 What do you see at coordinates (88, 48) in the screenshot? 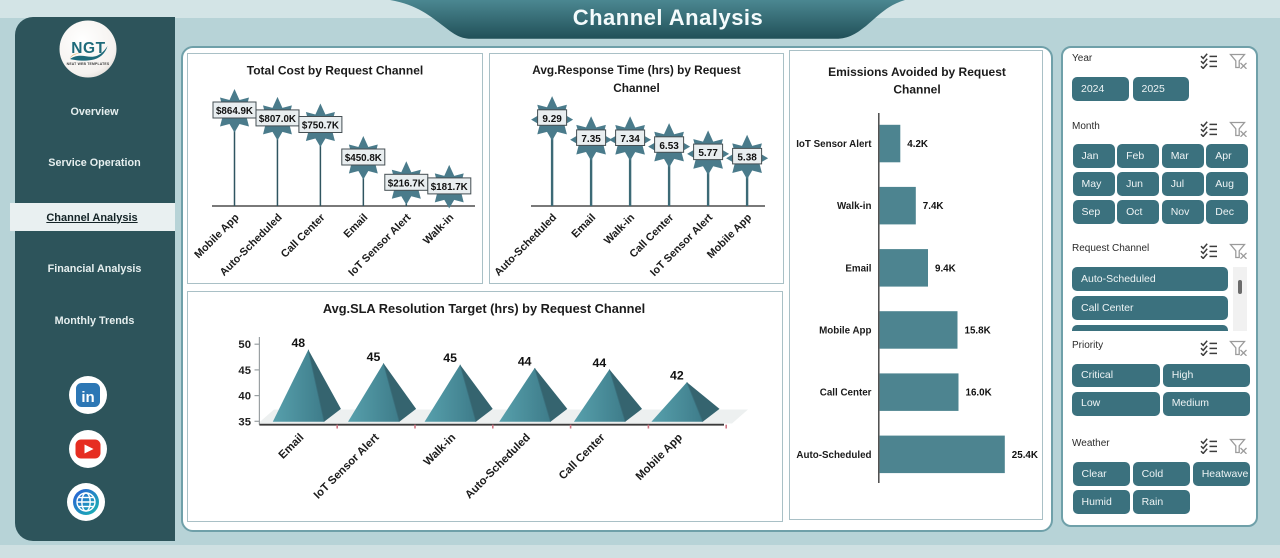
I see `svg-text: NGT` at bounding box center [88, 48].